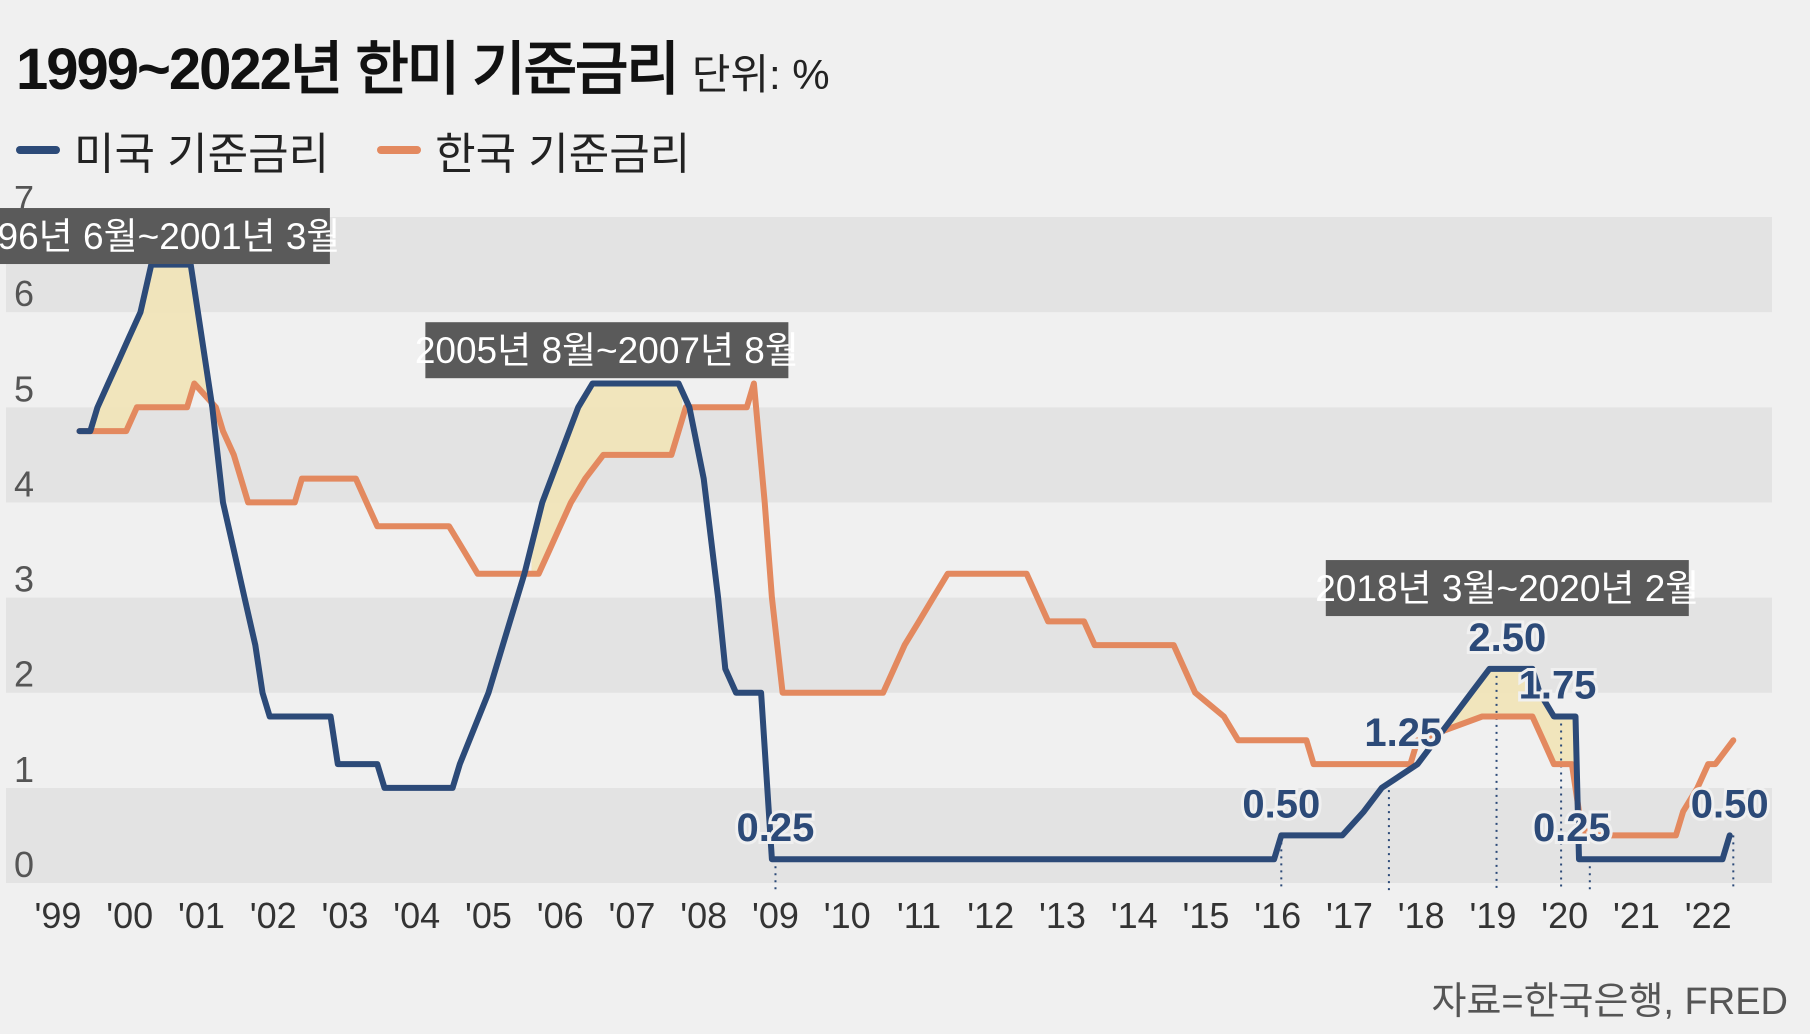 The width and height of the screenshot is (1810, 1034). What do you see at coordinates (24, 293) in the screenshot?
I see `y-tick-label: 6` at bounding box center [24, 293].